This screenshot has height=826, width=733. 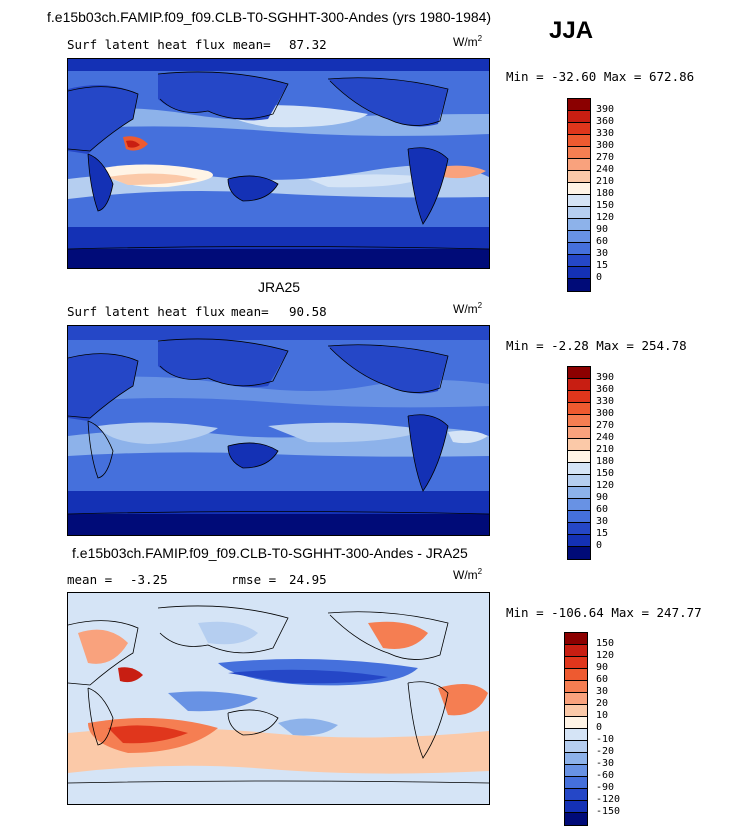 What do you see at coordinates (605, 751) in the screenshot?
I see `colorbar-level-label: -20` at bounding box center [605, 751].